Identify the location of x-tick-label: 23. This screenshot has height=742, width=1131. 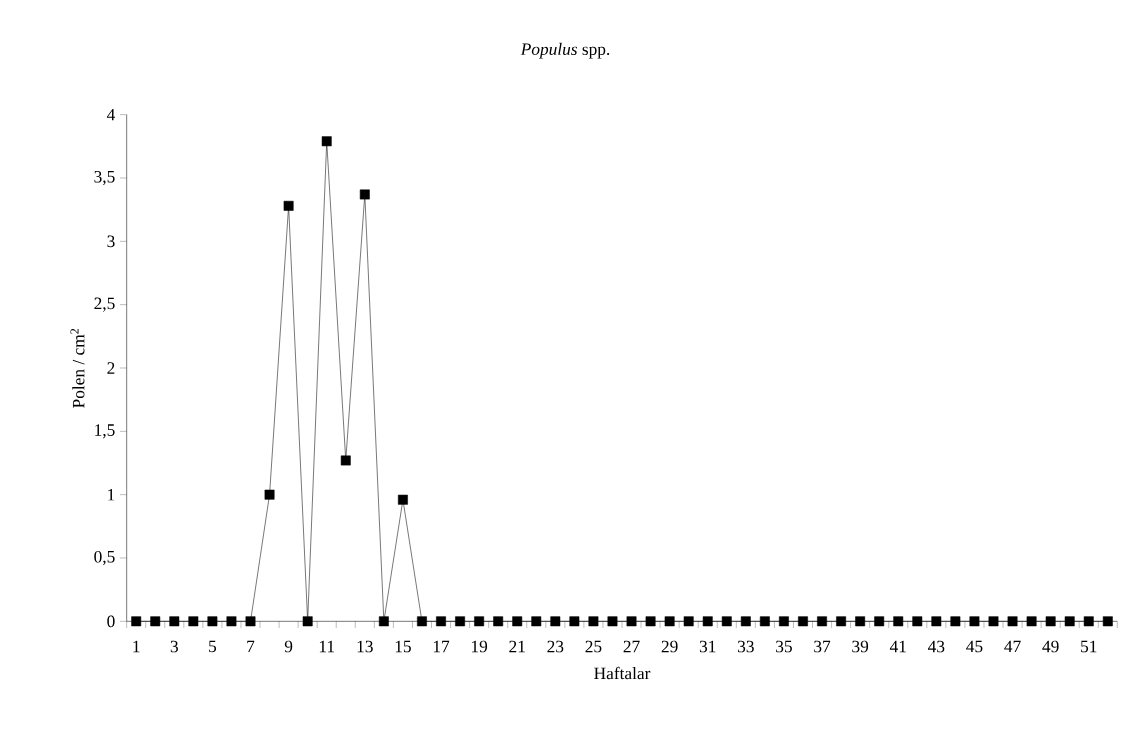
(555, 646).